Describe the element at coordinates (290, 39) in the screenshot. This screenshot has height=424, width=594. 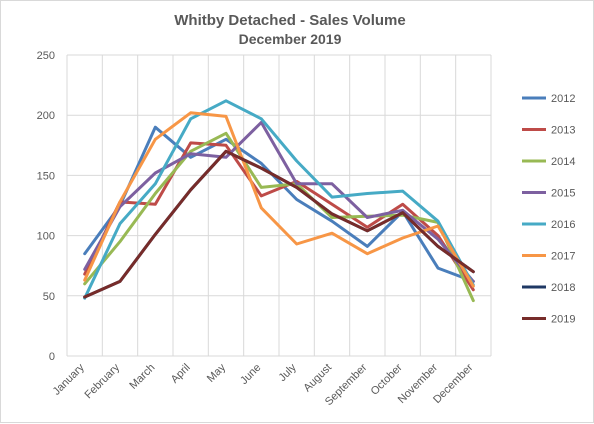
I see `chart-subtitle: December 2019` at that location.